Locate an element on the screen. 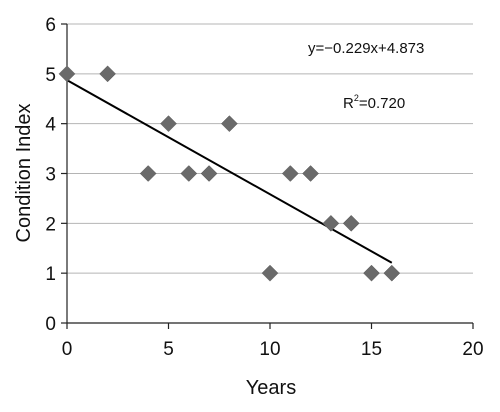 The image size is (500, 412). y-tick-label-2: 2 is located at coordinates (50, 224).